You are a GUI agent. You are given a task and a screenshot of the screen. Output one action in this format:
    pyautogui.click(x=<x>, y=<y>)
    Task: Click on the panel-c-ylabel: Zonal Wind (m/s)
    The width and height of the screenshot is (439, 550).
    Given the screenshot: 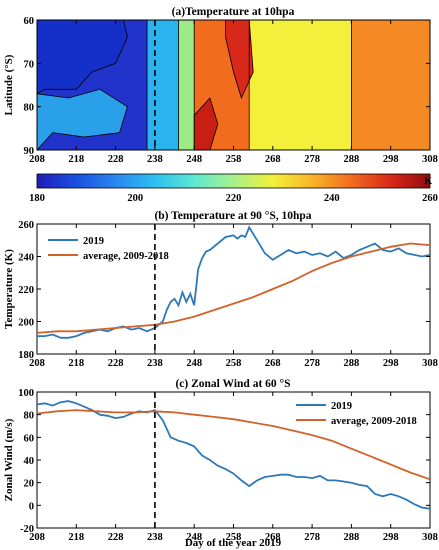 What is the action you would take?
    pyautogui.click(x=9, y=459)
    